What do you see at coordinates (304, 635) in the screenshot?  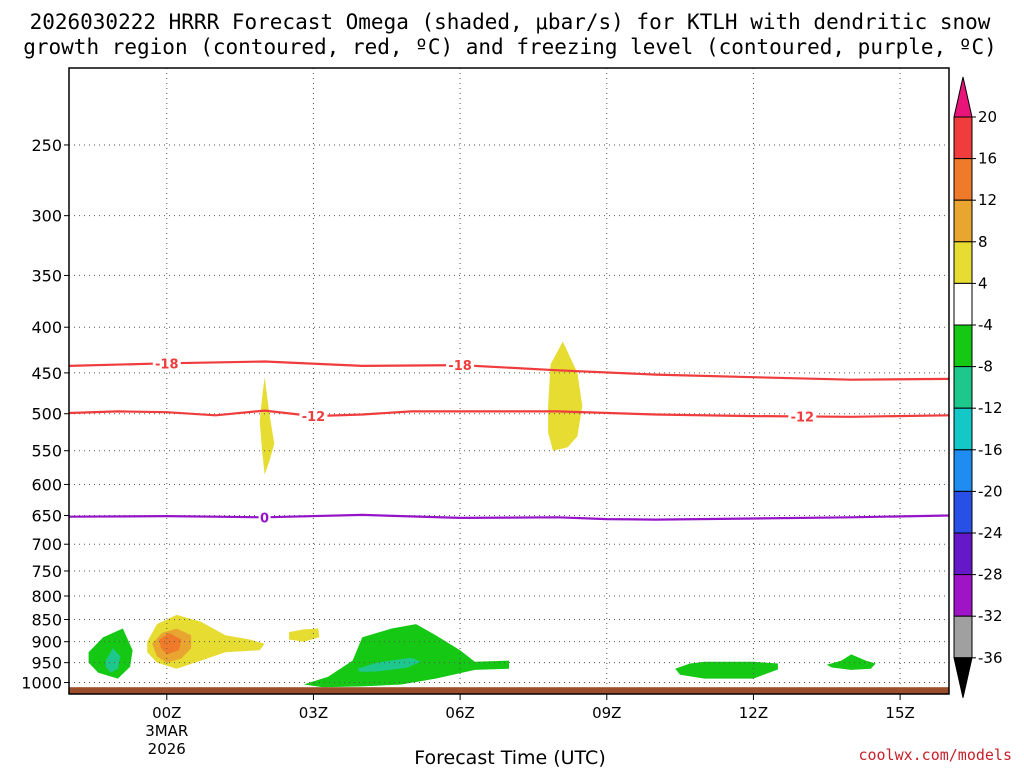 I see `yellow-area-03z-lowlevel` at bounding box center [304, 635].